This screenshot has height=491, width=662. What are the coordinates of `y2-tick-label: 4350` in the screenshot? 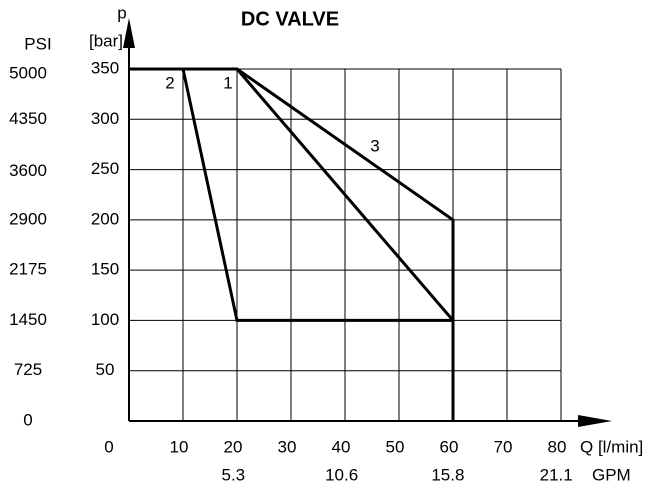 It's located at (28, 118).